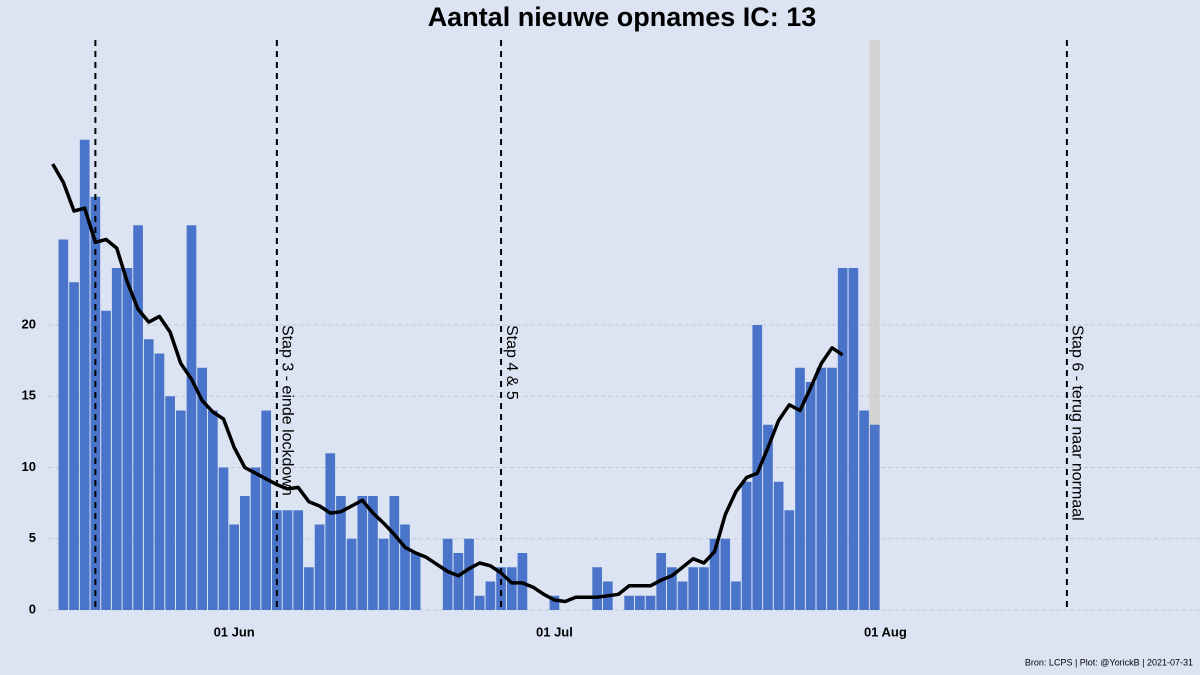  Describe the element at coordinates (29, 323) in the screenshot. I see `y-tick-label: 20` at that location.